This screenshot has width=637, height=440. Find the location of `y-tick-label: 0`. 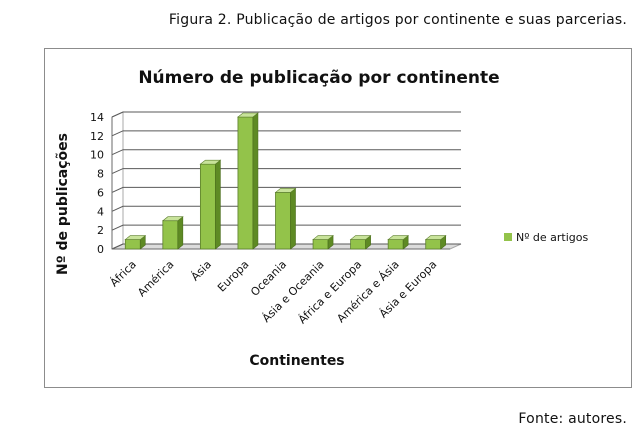

y-tick-label: 0 is located at coordinates (100, 249).